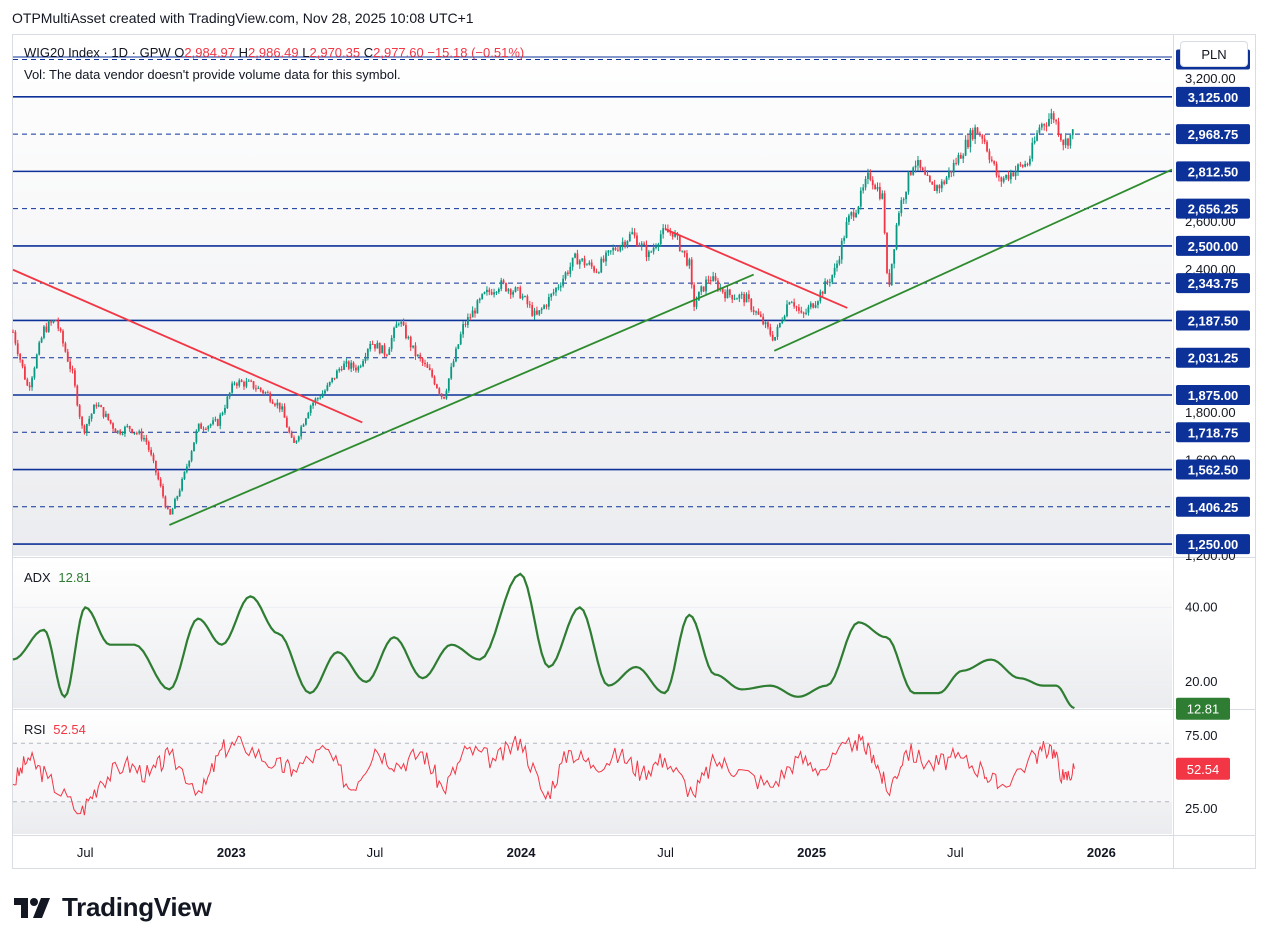 This screenshot has height=944, width=1268. Describe the element at coordinates (35, 729) in the screenshot. I see `rsi-name: RSI` at that location.